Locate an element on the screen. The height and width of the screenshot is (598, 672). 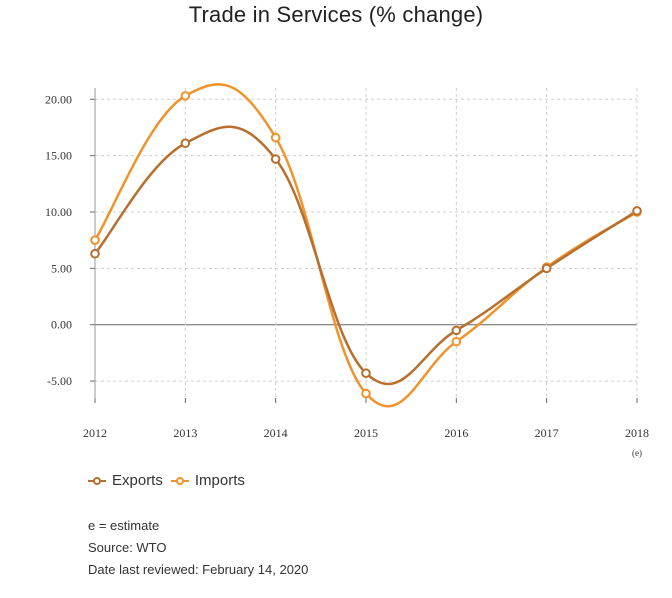
legend-swatch-exports is located at coordinates (97, 481).